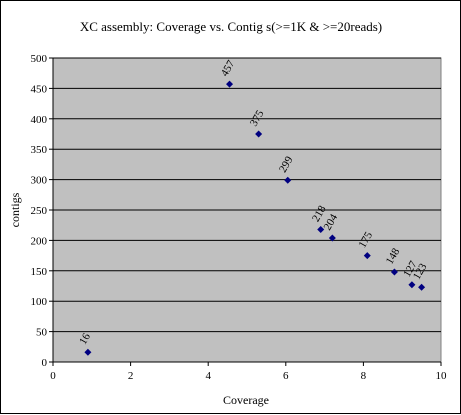 This screenshot has width=461, height=415. Describe the element at coordinates (39, 120) in the screenshot. I see `y-tick-label: 400` at that location.